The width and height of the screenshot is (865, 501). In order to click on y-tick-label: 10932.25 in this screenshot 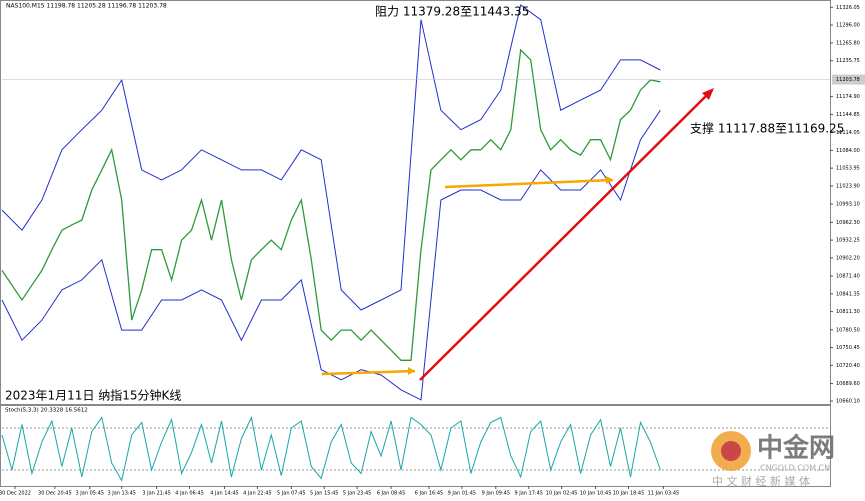, I will do `click(848, 241)`.